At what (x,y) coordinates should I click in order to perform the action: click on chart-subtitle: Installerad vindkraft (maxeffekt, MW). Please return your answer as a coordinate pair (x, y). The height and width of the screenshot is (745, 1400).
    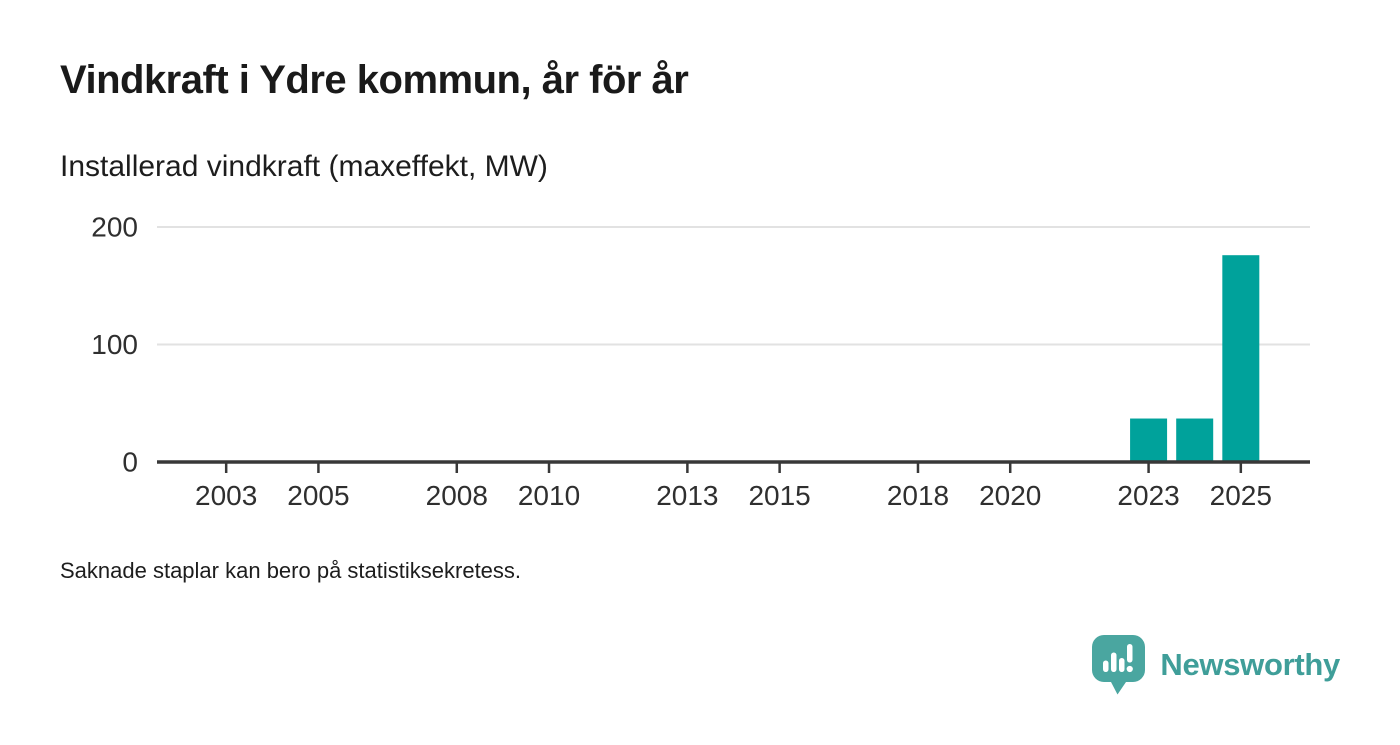
    Looking at the image, I should click on (304, 166).